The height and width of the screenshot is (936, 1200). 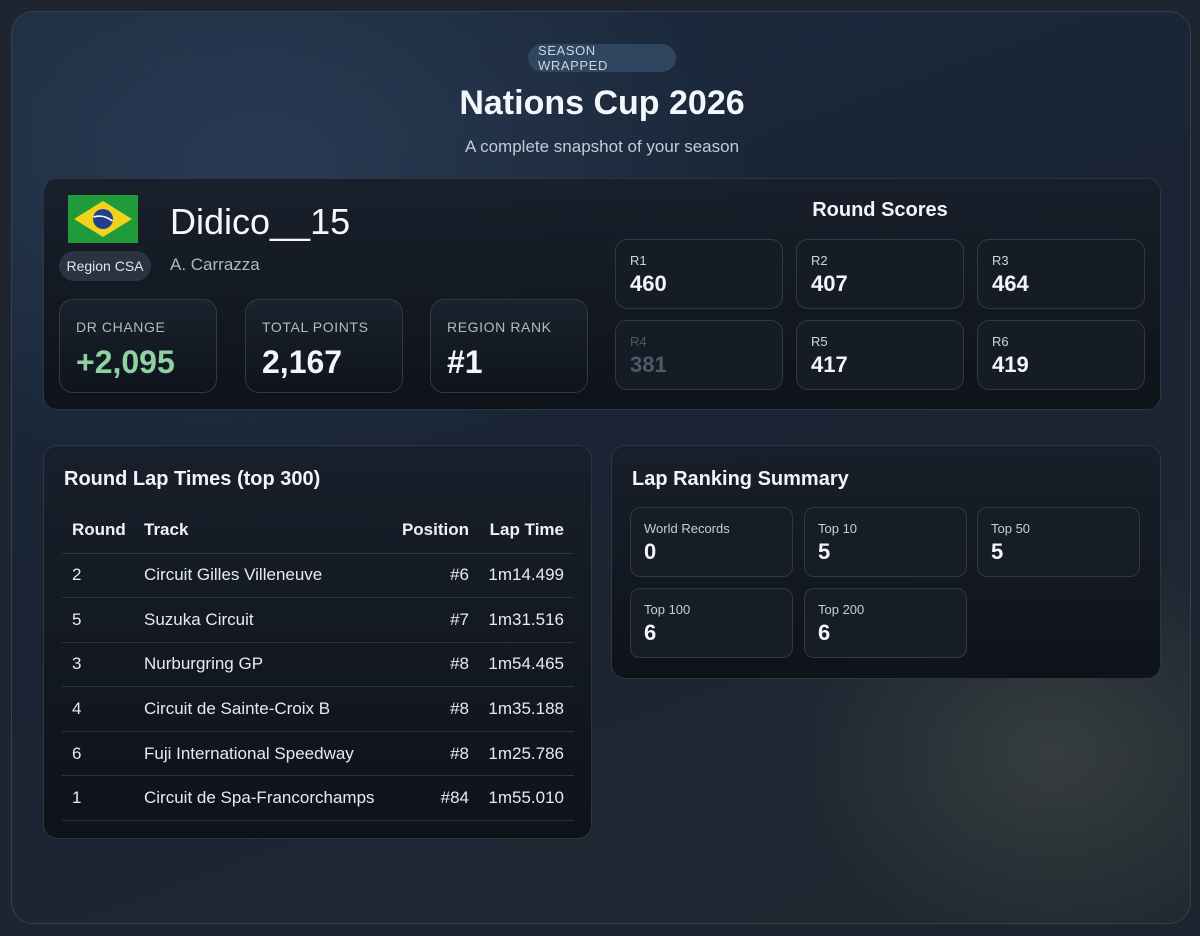 What do you see at coordinates (465, 362) in the screenshot?
I see `stat-value: #1` at bounding box center [465, 362].